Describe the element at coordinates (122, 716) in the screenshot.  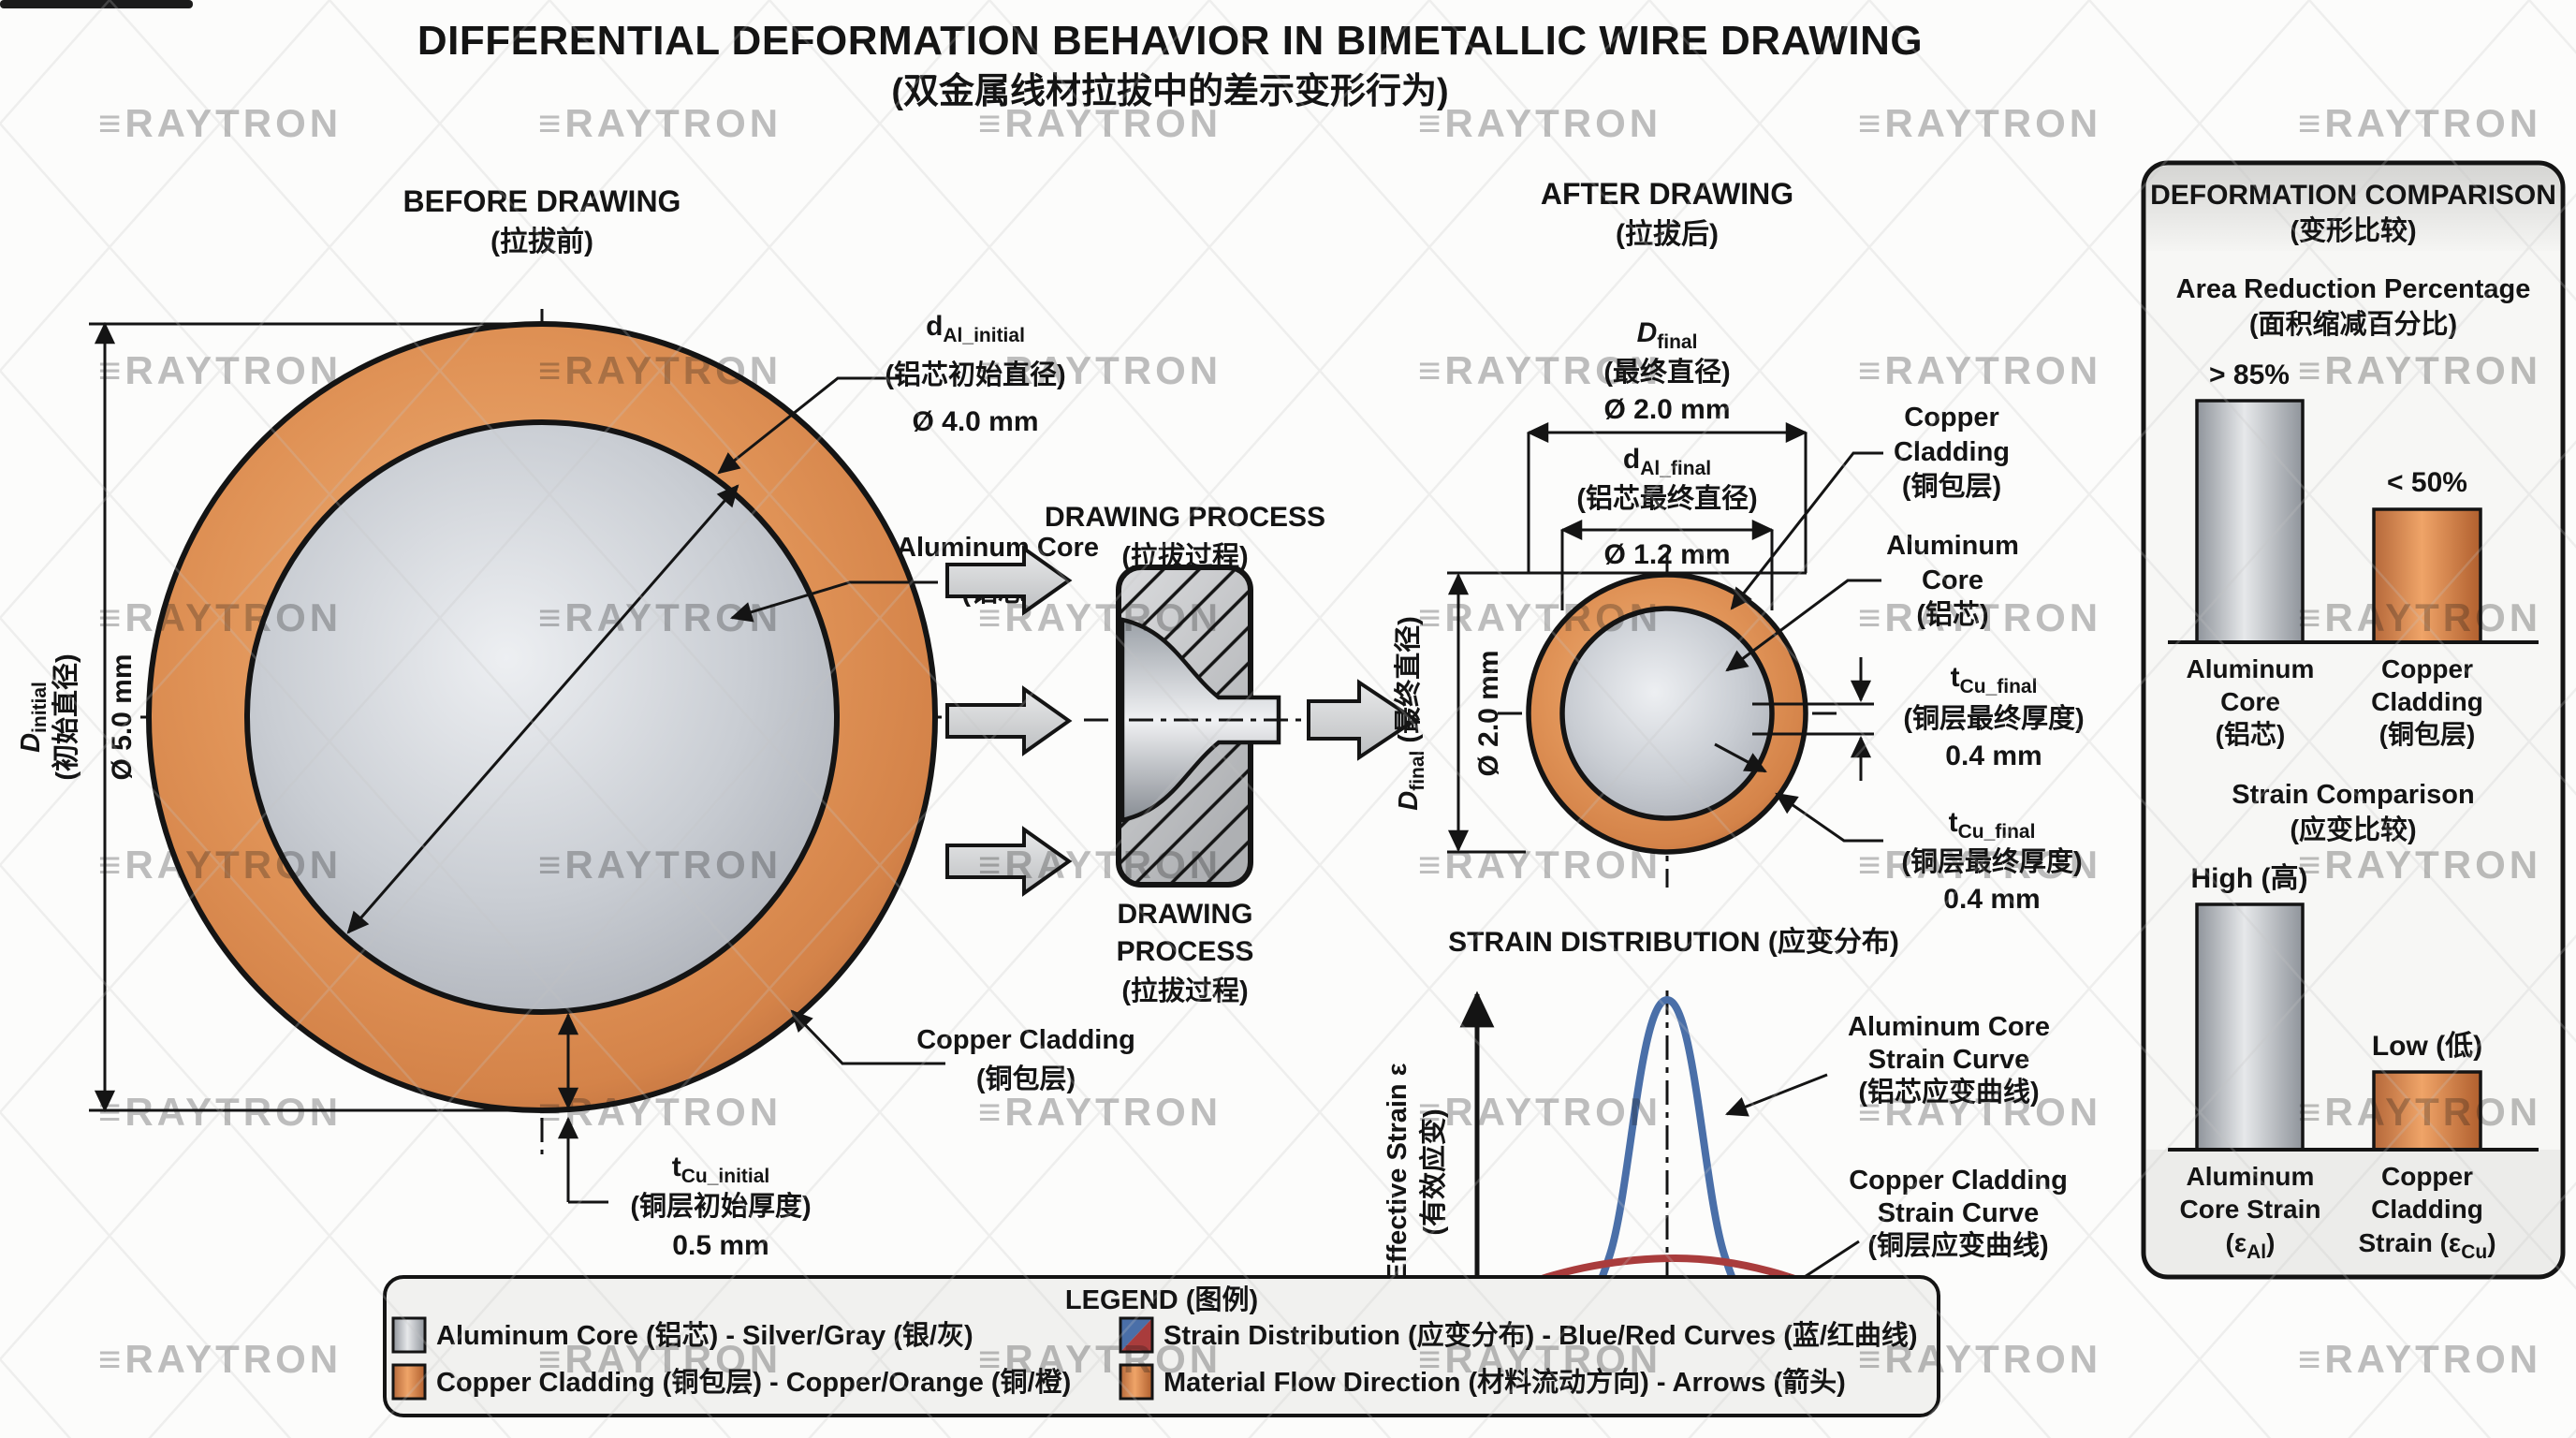
I see `d-initial-value: Ø 5.0 mm` at that location.